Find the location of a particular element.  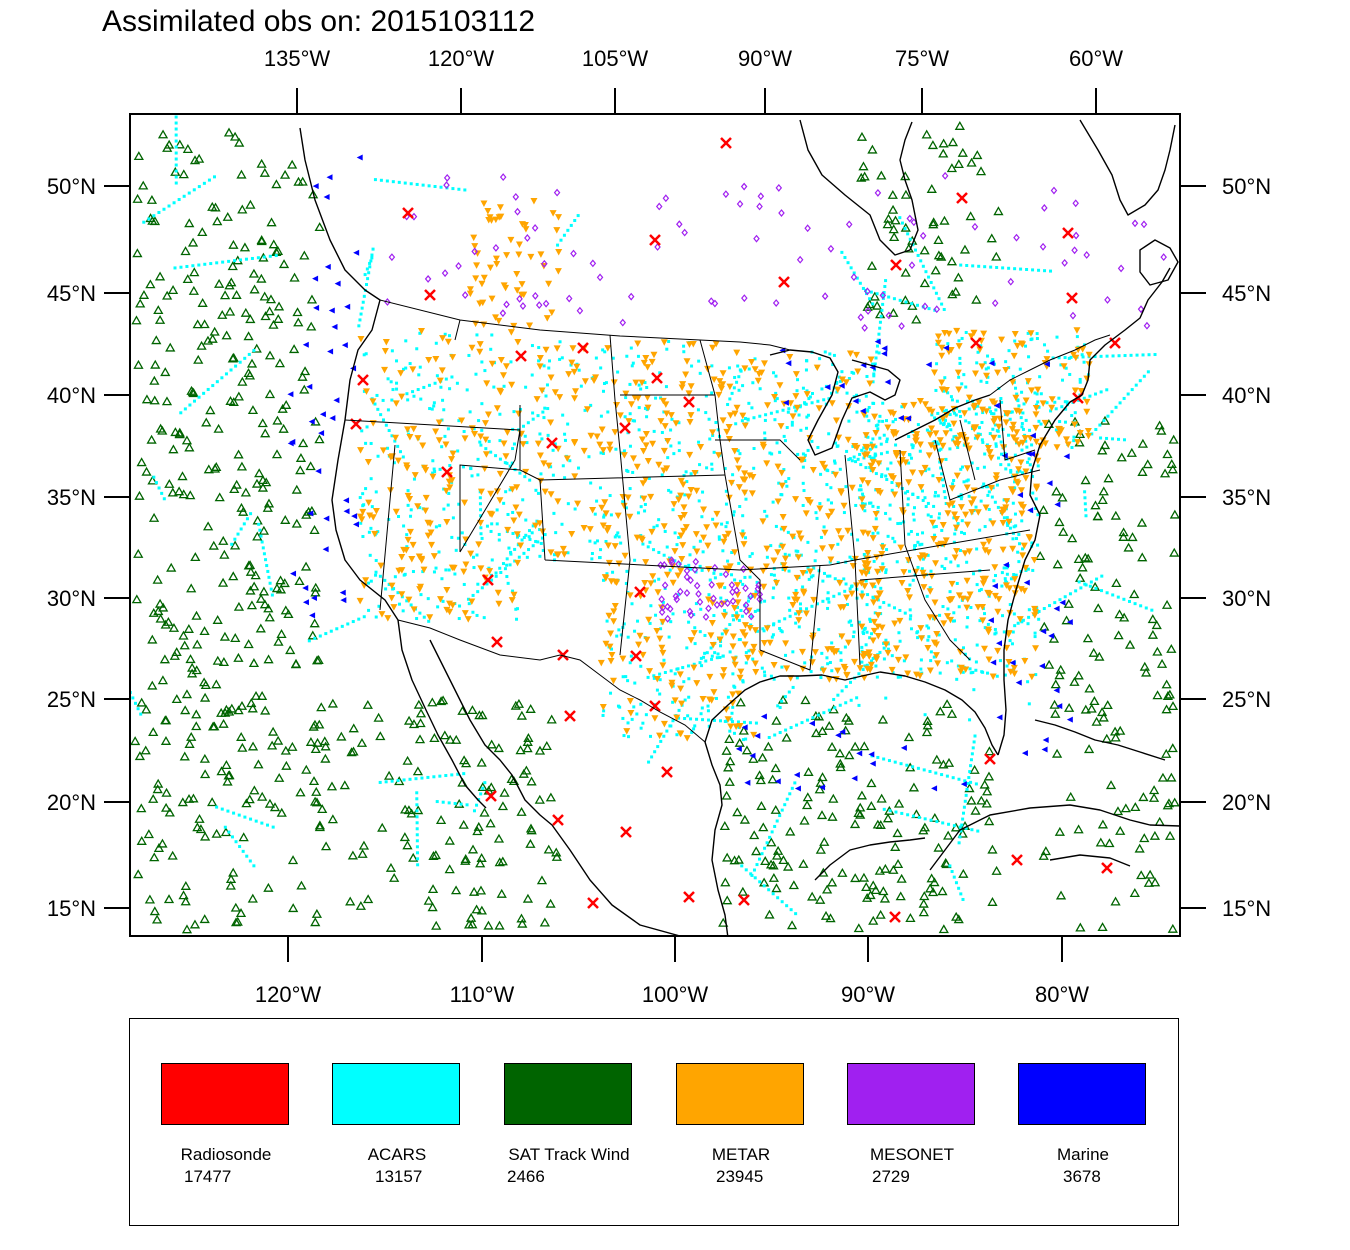

state-lines-west is located at coordinates (542, 487).